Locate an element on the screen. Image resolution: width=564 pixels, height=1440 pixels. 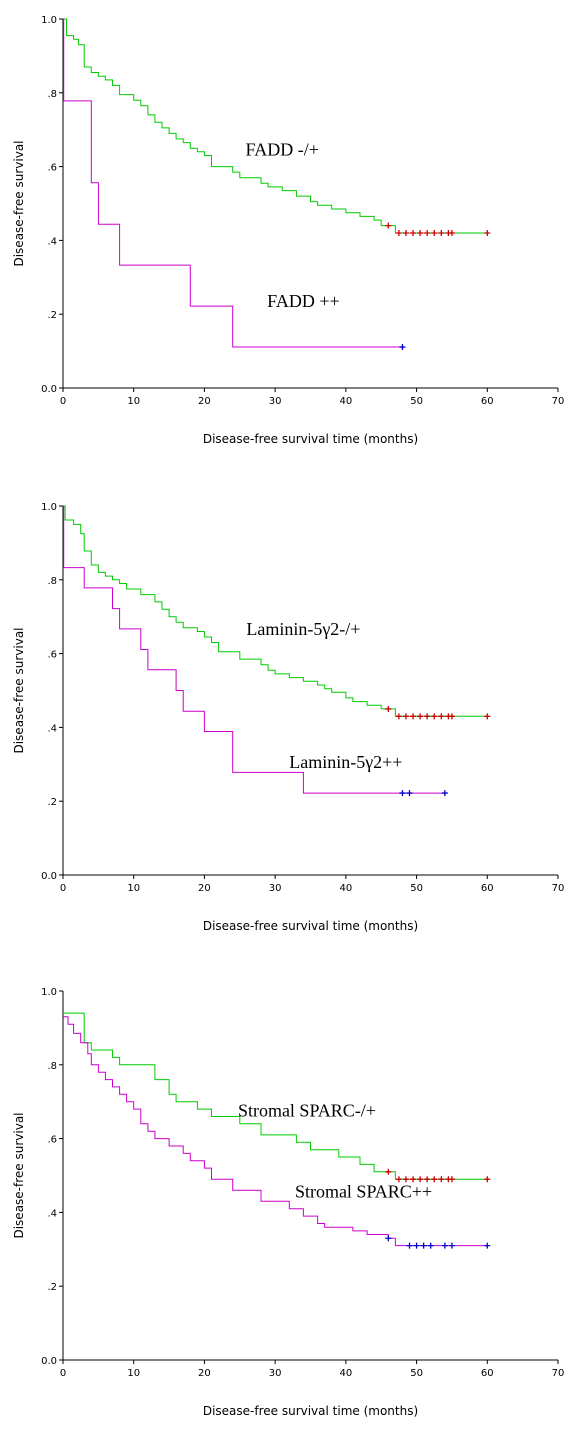
group-label: Laminin-5γ2-/+ is located at coordinates (303, 629).